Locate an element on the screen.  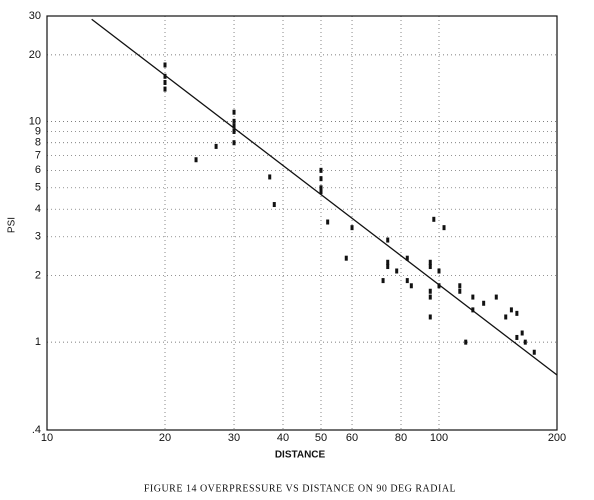
x-tick-label: 100 is located at coordinates (439, 438).